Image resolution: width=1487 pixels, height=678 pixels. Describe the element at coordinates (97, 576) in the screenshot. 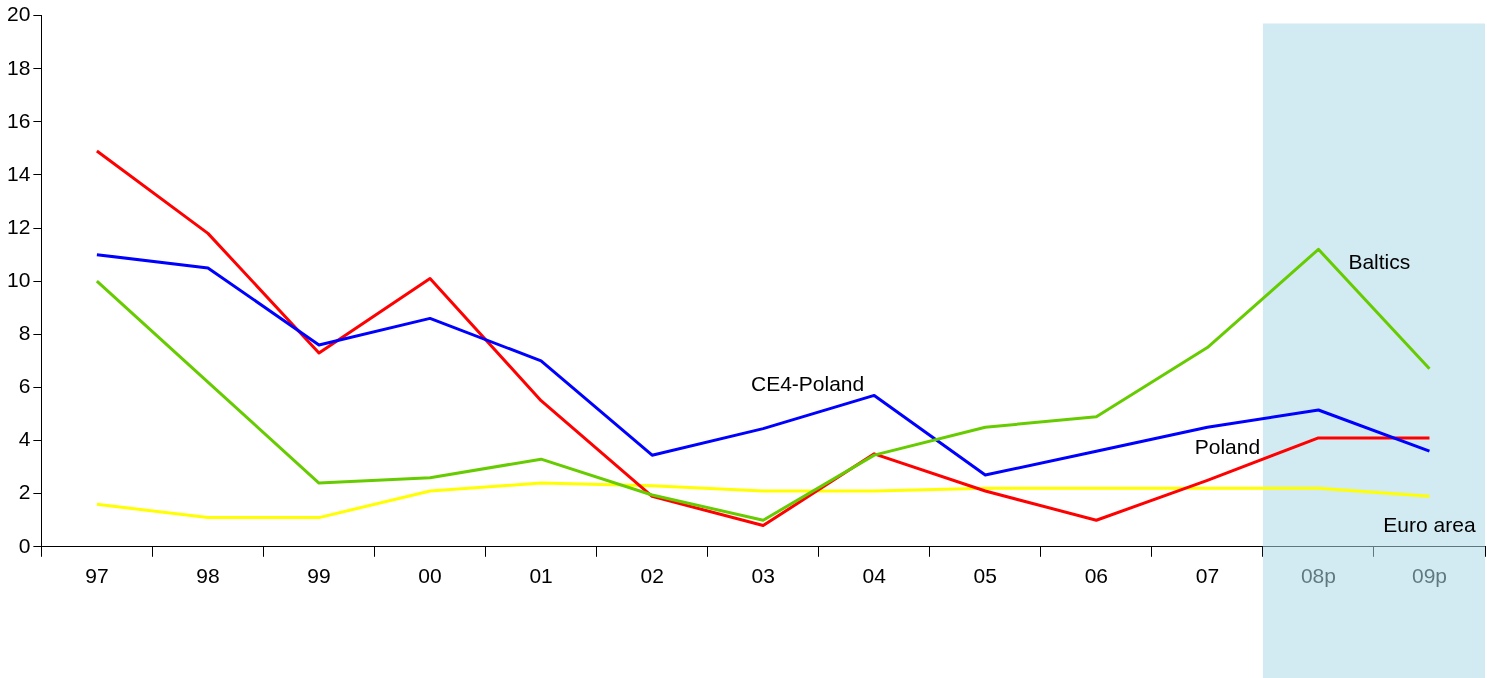

I see `x-tick-label: 97` at that location.